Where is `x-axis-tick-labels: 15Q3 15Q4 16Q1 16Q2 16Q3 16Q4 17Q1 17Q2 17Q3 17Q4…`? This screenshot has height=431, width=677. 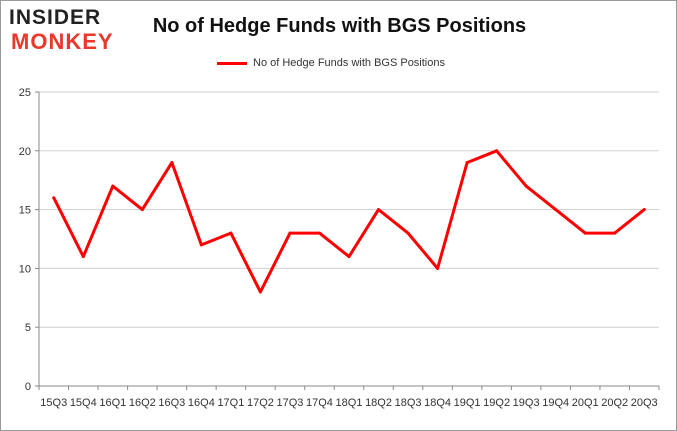
x-axis-tick-labels: 15Q3 15Q4 16Q1 16Q2 16Q3 16Q4 17Q1 17Q2 17Q3 17Q4… is located at coordinates (348, 403).